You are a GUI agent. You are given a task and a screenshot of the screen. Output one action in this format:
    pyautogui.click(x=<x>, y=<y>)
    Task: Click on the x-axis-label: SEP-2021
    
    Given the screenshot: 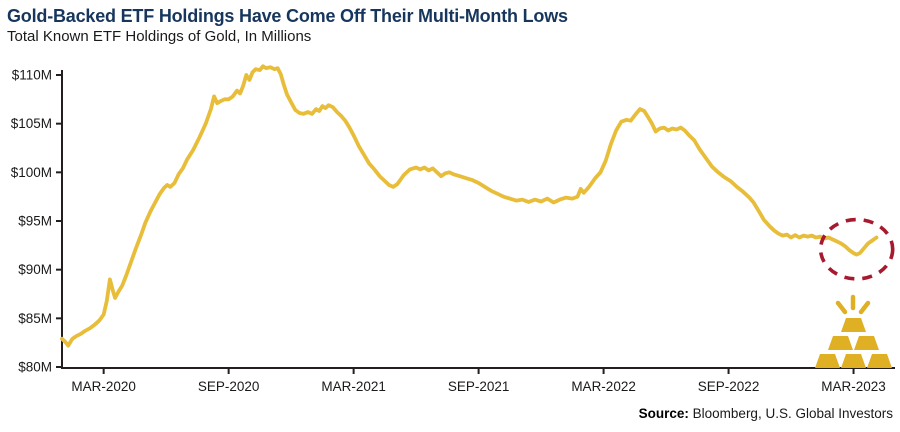 What is the action you would take?
    pyautogui.click(x=479, y=386)
    